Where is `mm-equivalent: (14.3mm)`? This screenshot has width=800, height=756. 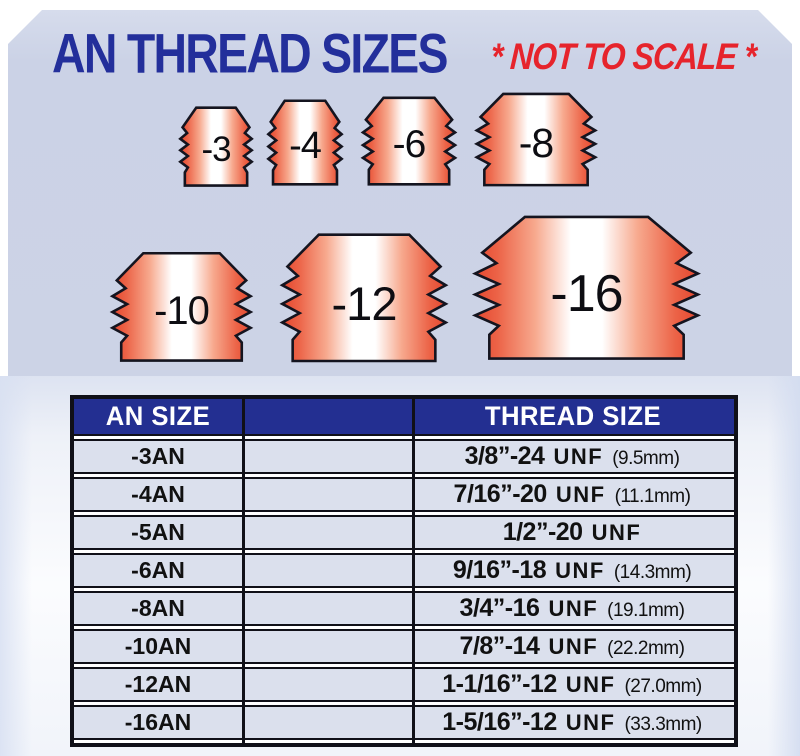 mm-equivalent: (14.3mm) is located at coordinates (652, 572).